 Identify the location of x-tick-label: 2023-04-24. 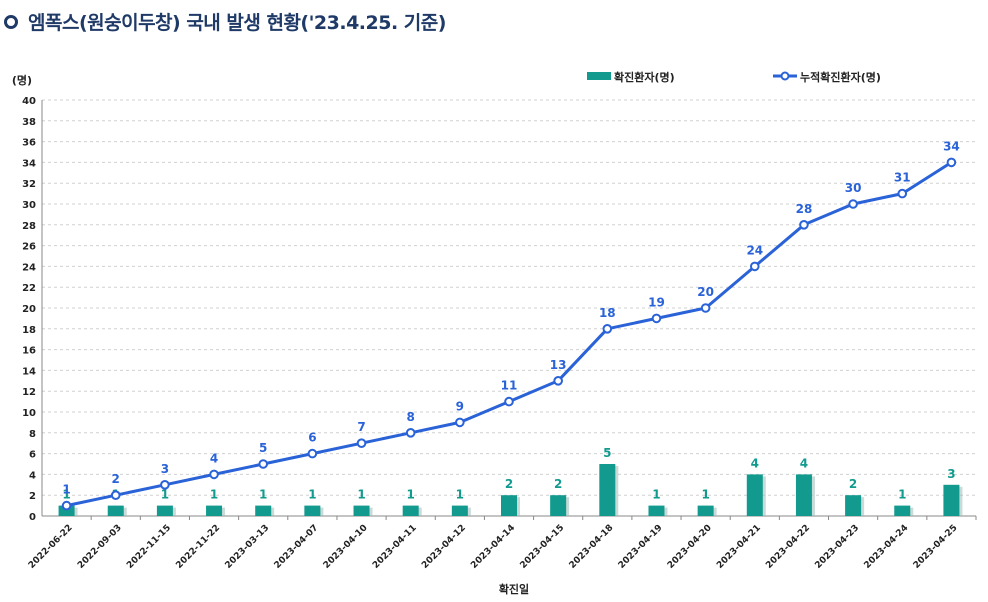
(887, 547).